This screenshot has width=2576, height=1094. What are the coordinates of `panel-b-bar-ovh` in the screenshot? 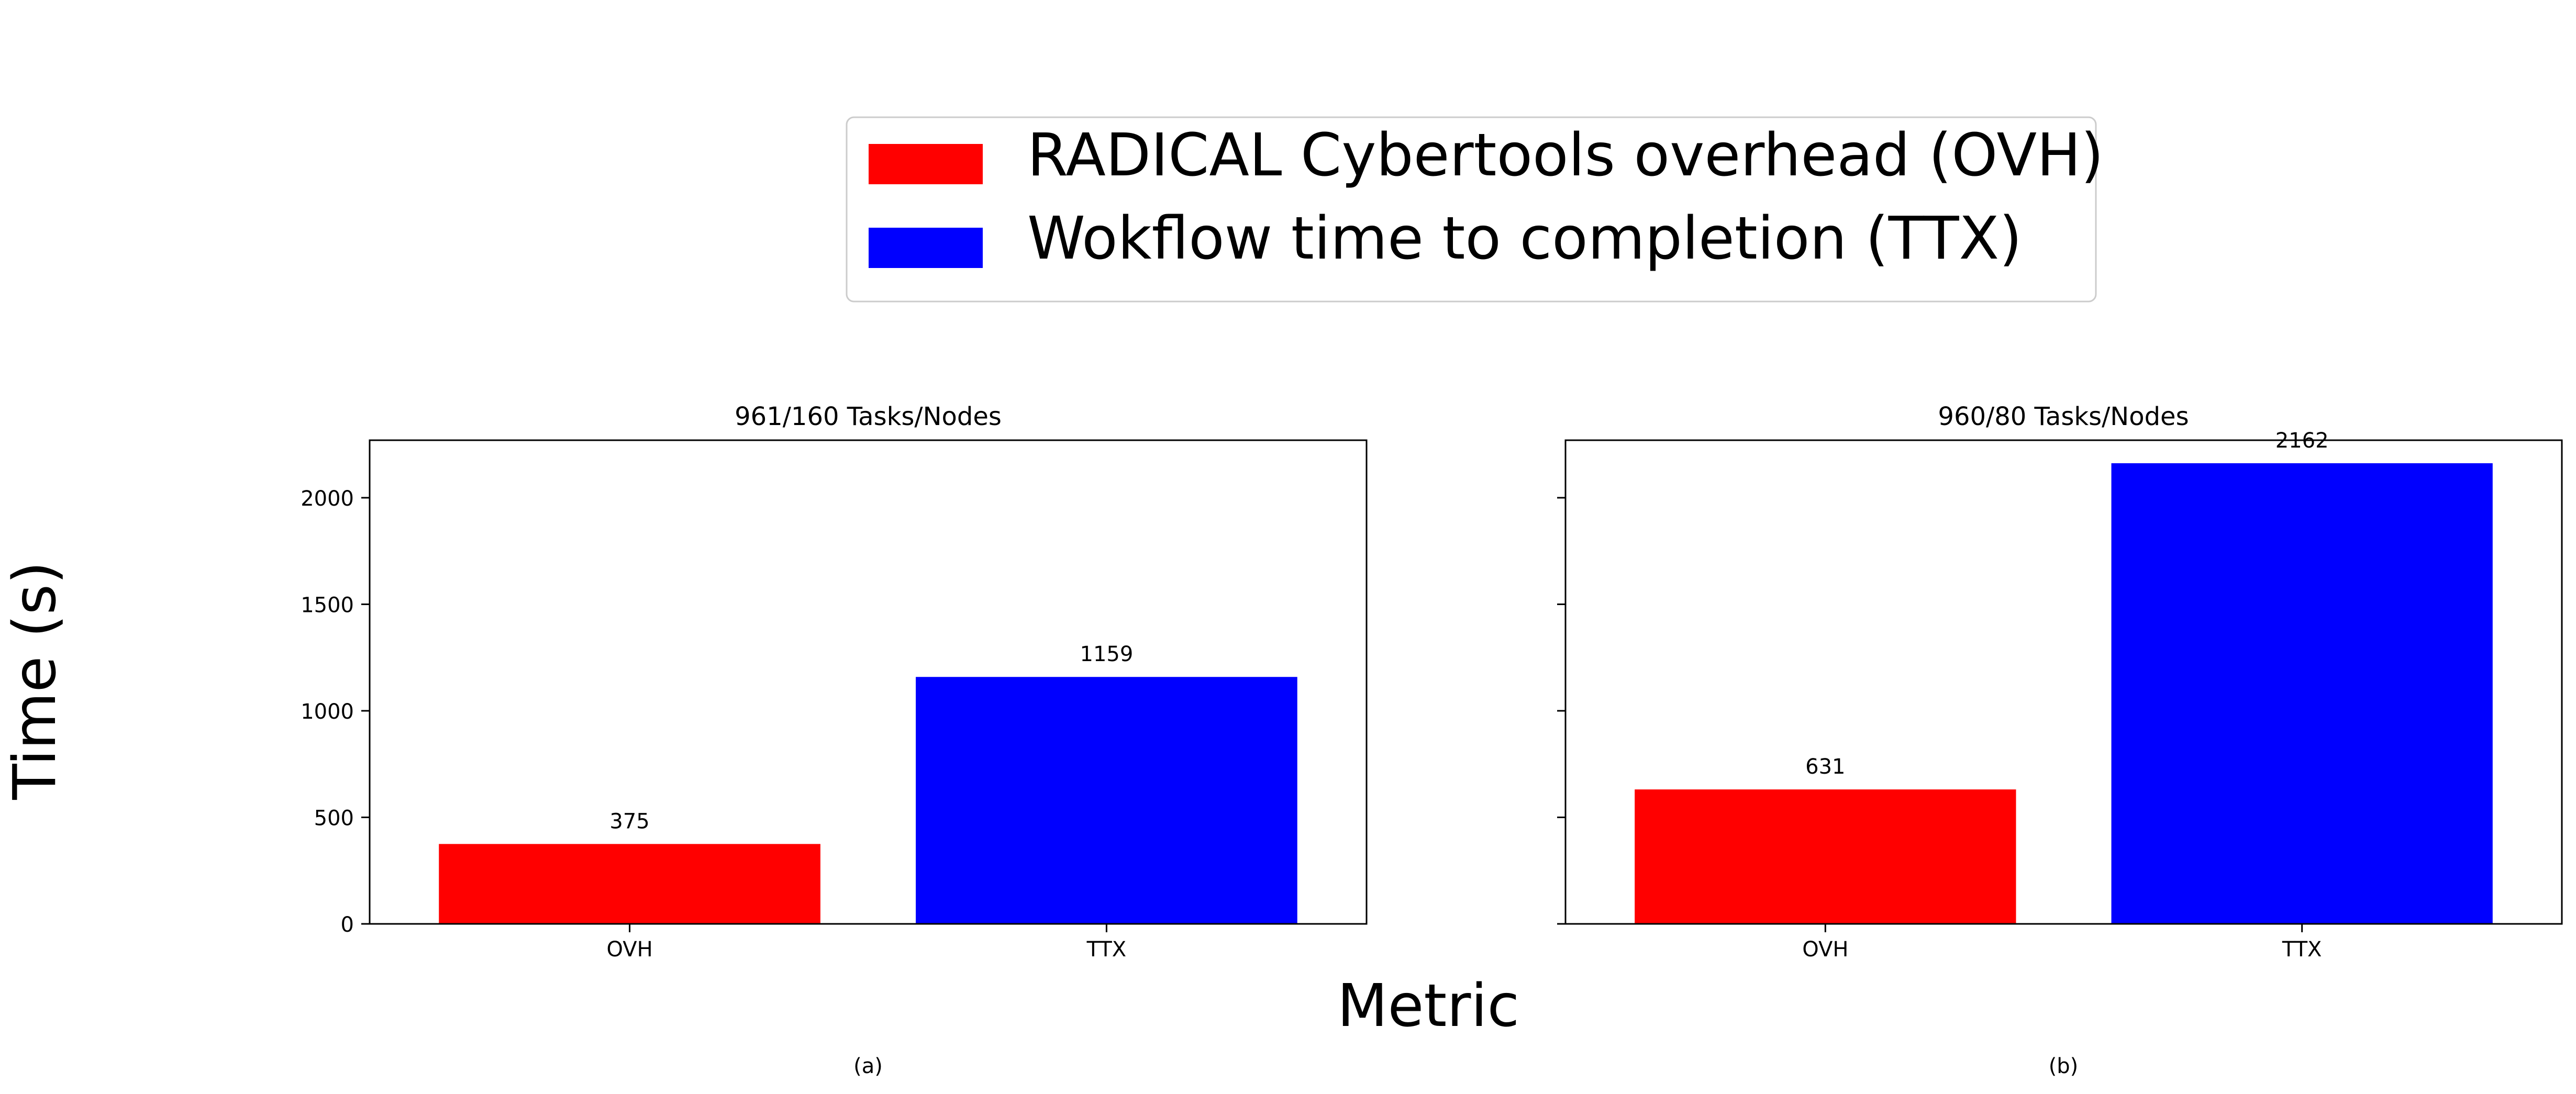 It's located at (1825, 857).